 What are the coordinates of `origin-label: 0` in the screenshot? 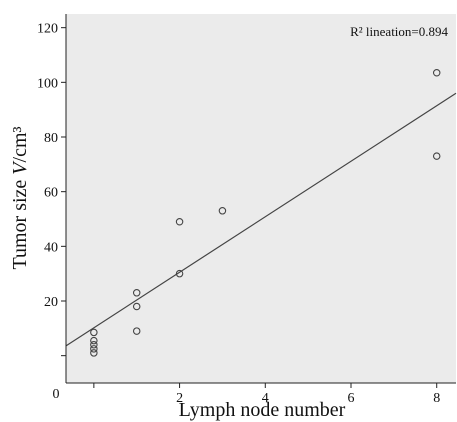 It's located at (56, 394).